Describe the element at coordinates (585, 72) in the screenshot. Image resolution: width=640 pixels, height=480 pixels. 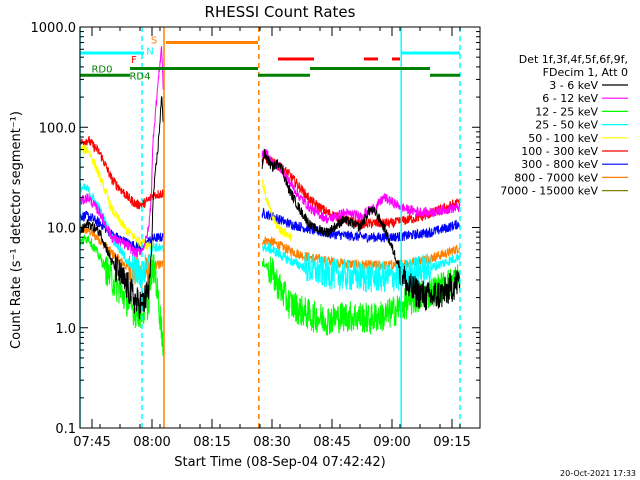
I see `legend-header-line-2: FDecim 1, Att 0` at that location.